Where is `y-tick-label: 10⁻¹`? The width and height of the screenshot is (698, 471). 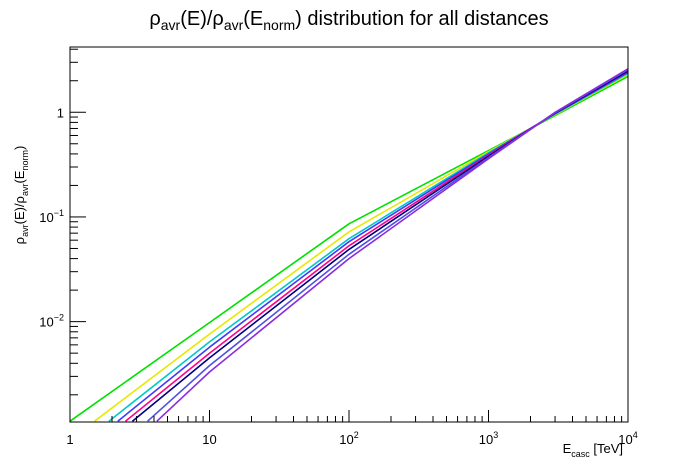
y-tick-label: 10⁻¹ is located at coordinates (51, 216).